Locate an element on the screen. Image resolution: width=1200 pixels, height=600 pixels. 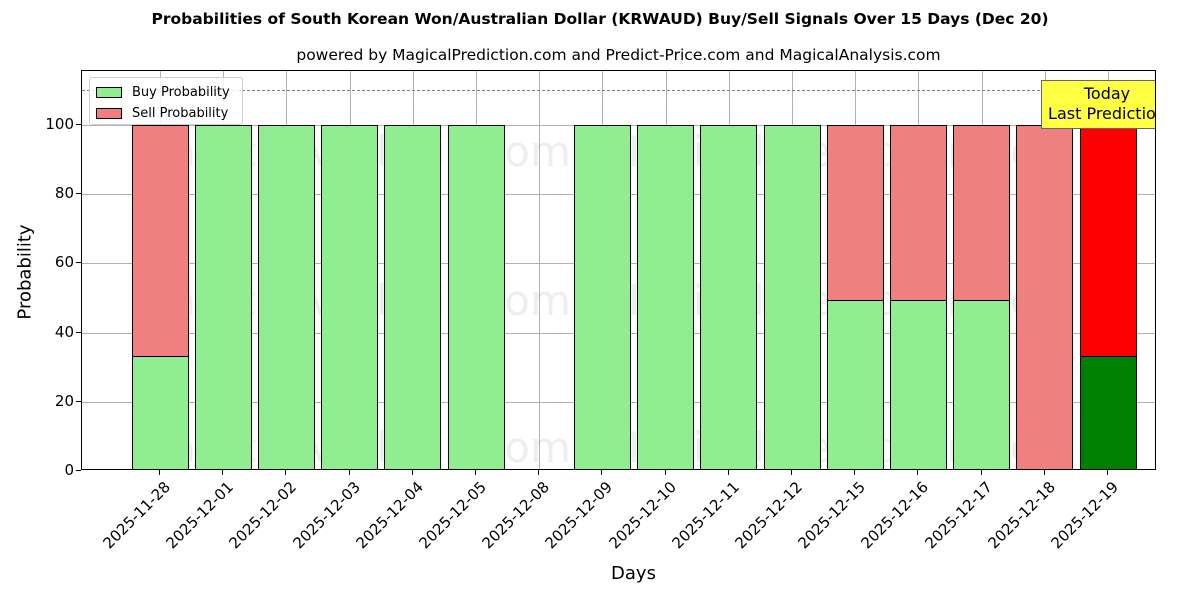
x-tick-label: 2025-12-02 is located at coordinates (263, 515).